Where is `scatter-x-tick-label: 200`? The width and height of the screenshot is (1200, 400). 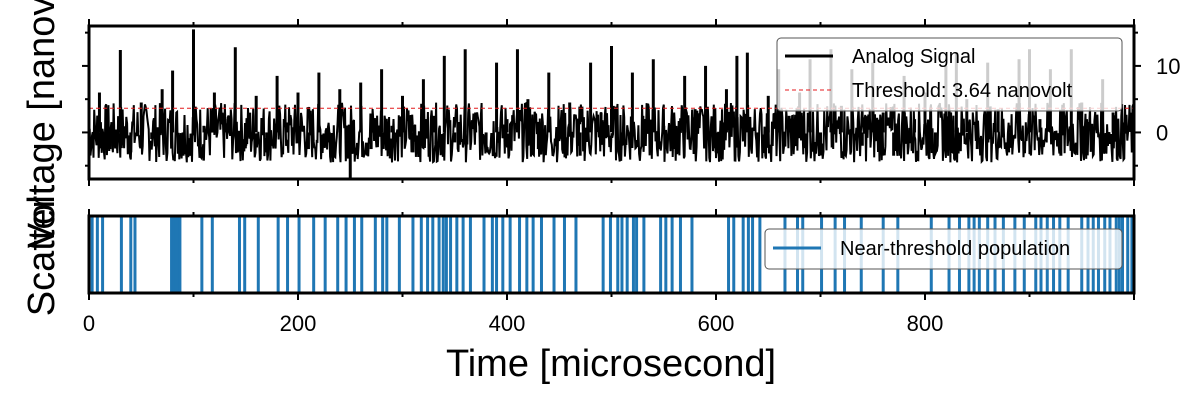 scatter-x-tick-label: 200 is located at coordinates (298, 323).